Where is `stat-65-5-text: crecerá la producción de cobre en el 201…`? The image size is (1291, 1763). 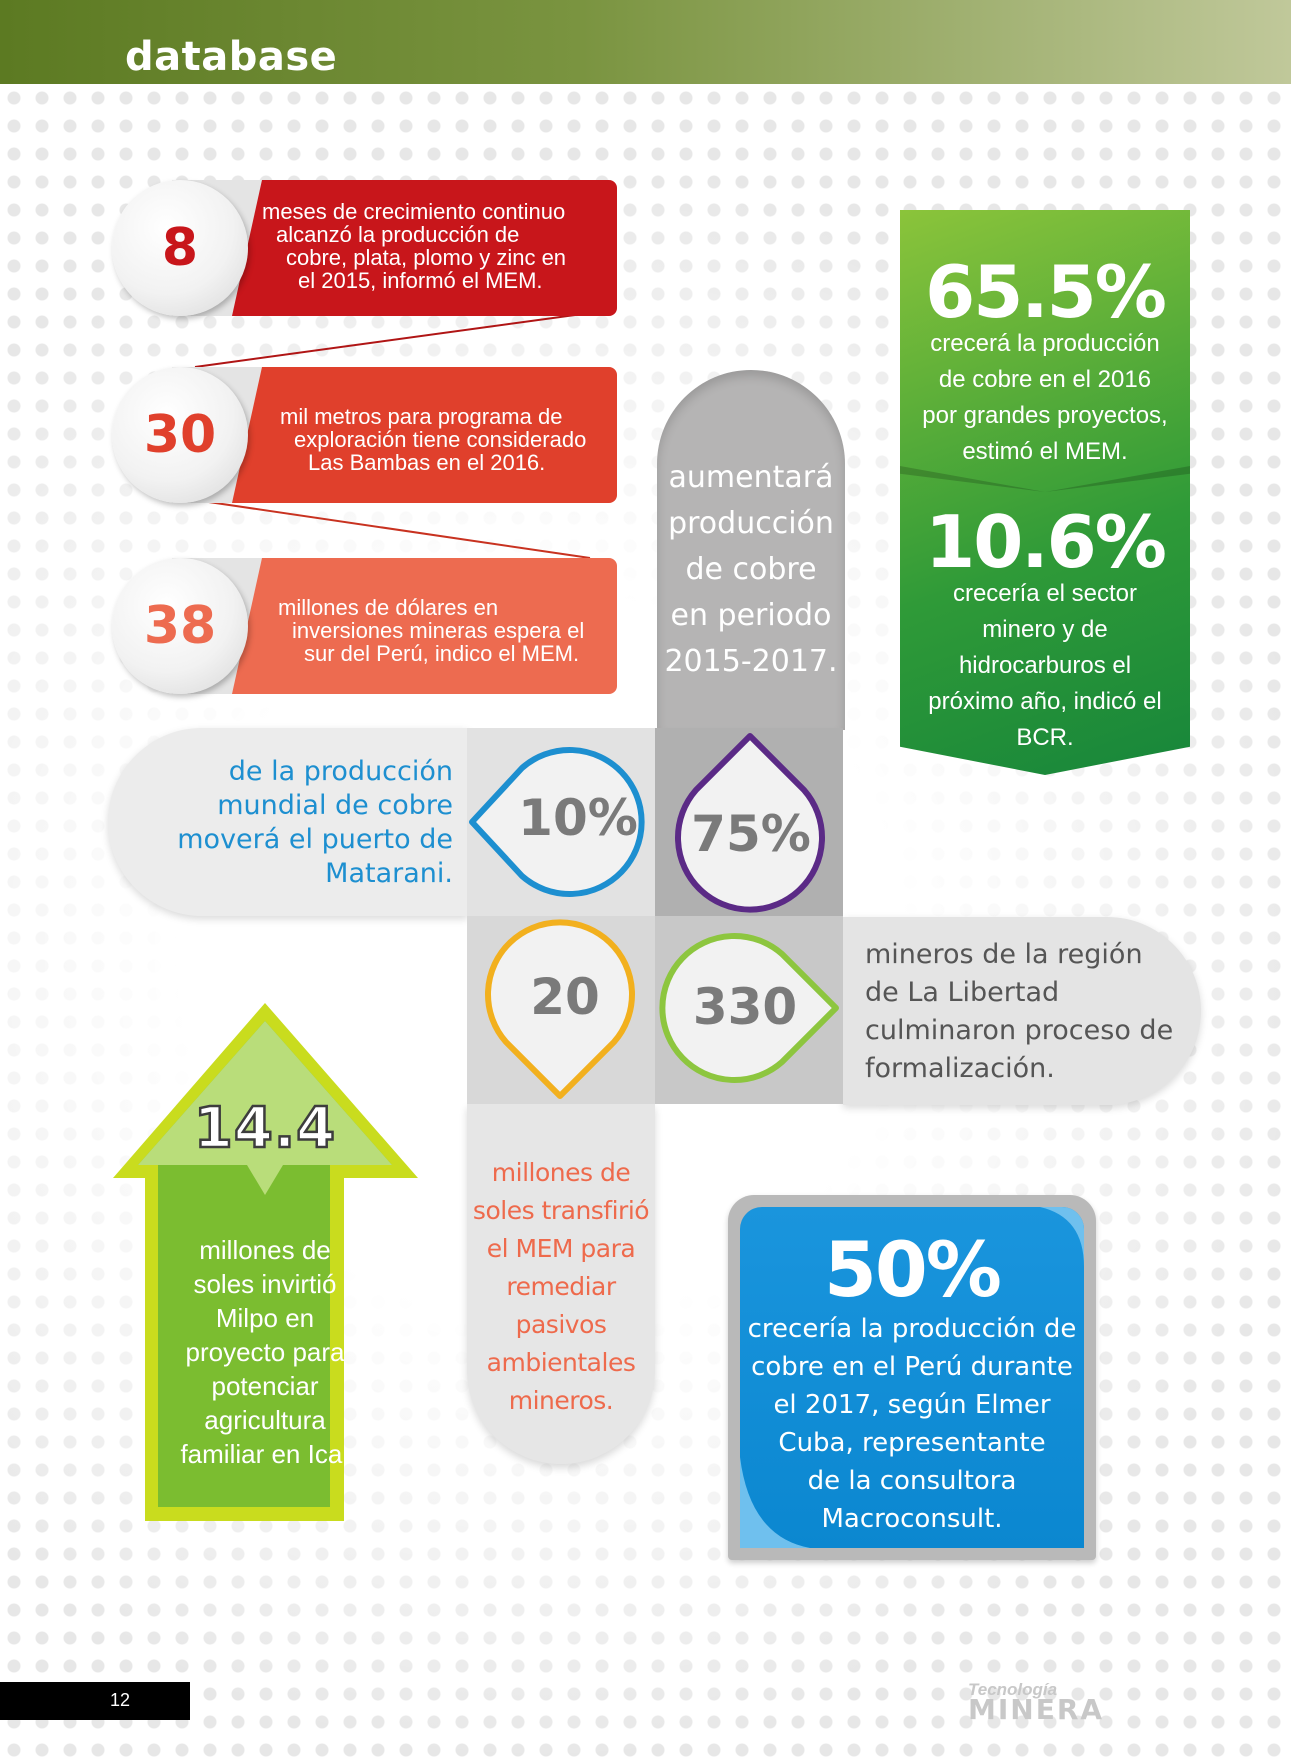 stat-65-5-text: crecerá la producción de cobre en el 201… is located at coordinates (1045, 397).